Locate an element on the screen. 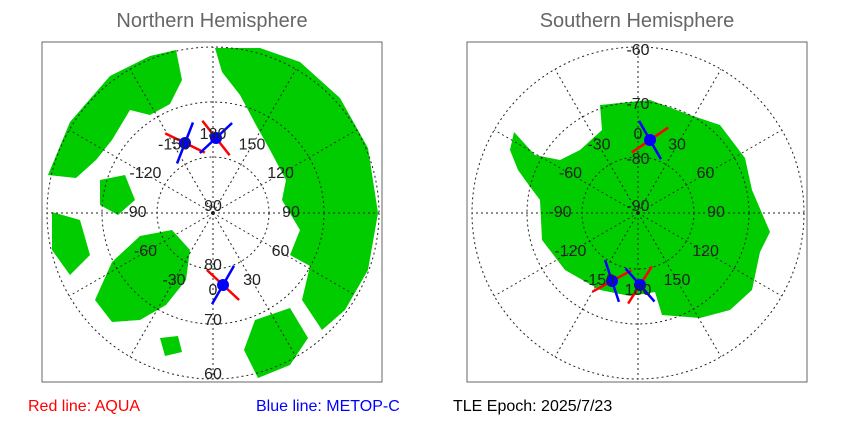  latitude-label: 80 is located at coordinates (213, 265).